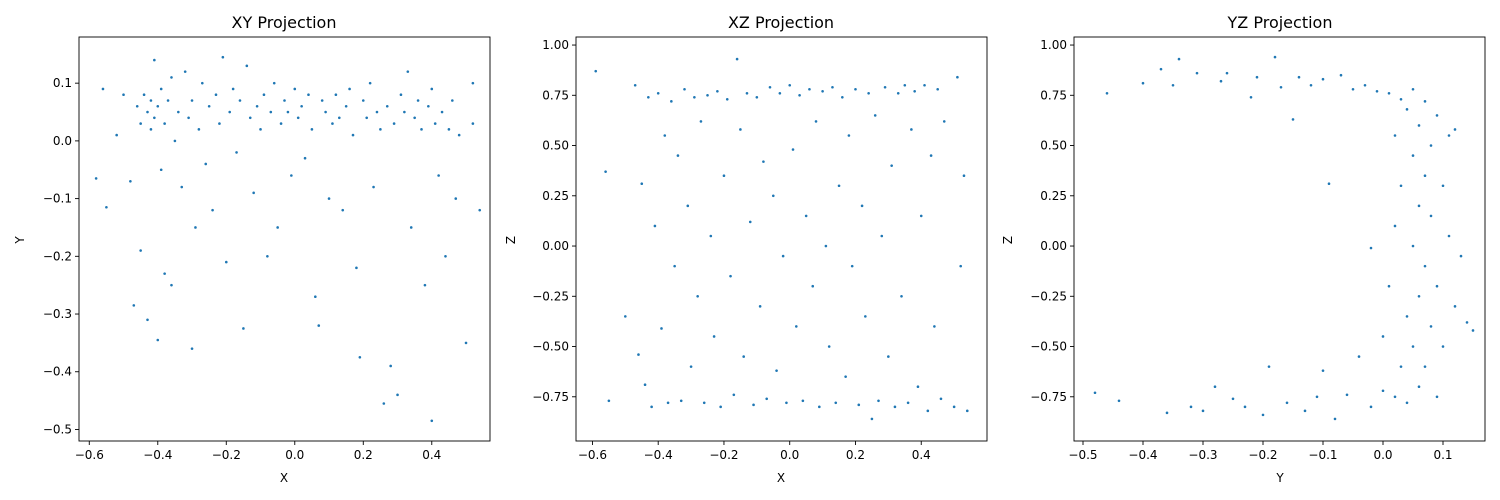 This screenshot has height=500, width=1500. Describe the element at coordinates (555, 45) in the screenshot. I see `xz-y-tick-label: 1.00` at that location.